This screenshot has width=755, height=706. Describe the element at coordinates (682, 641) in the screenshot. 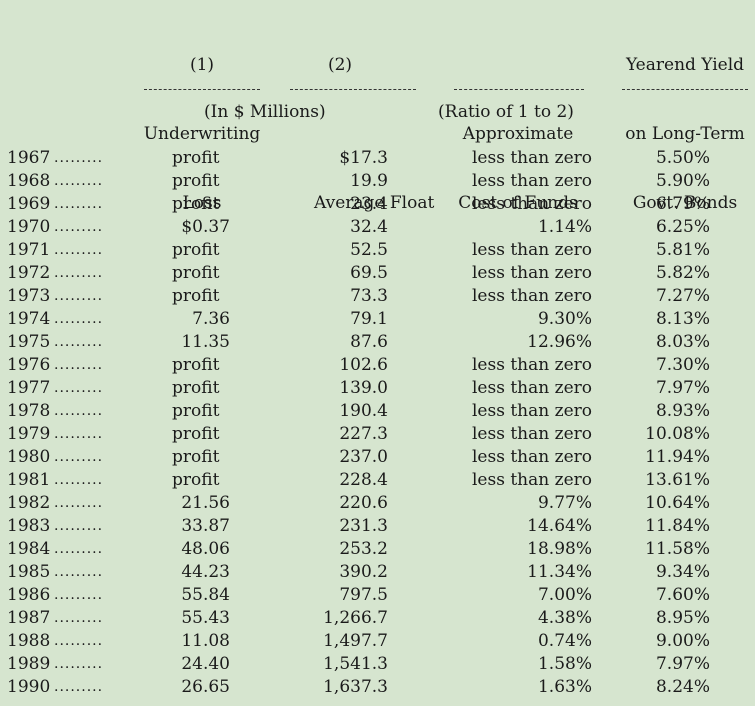

I see `bond-yield-cell: 9.00%` at that location.